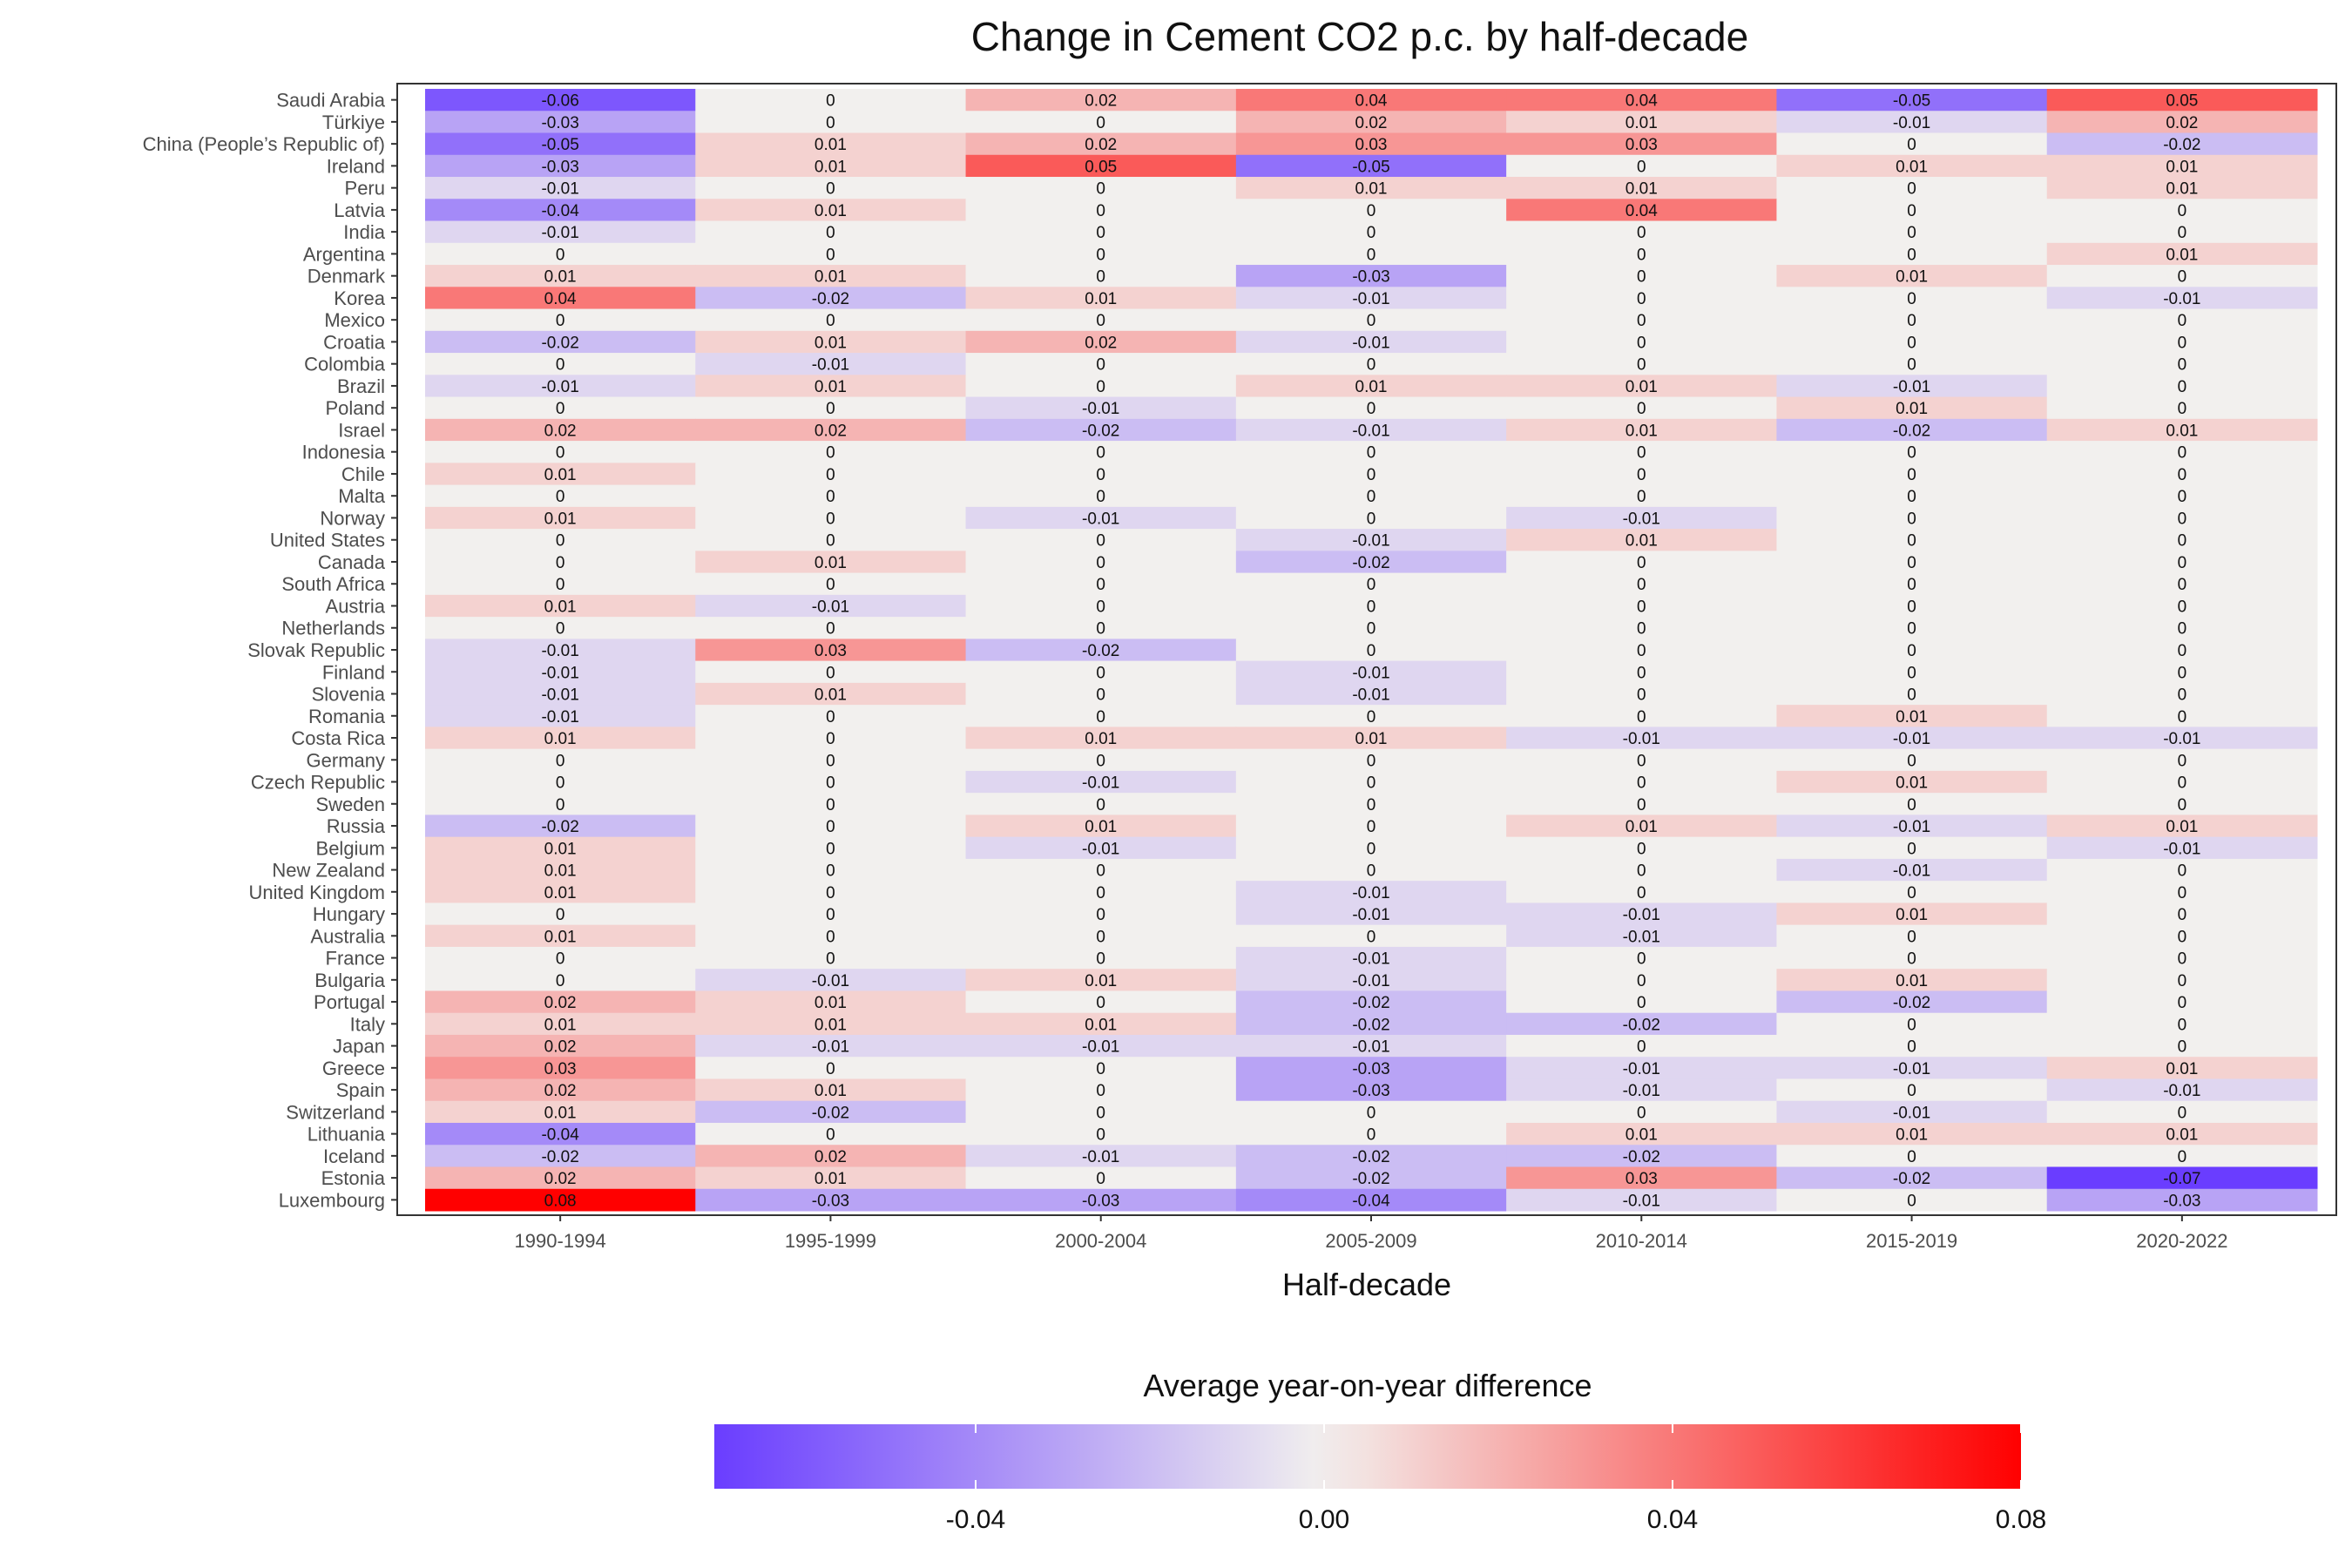 The width and height of the screenshot is (2352, 1568). Describe the element at coordinates (830, 651) in the screenshot. I see `cell-value-label: 0.03` at that location.